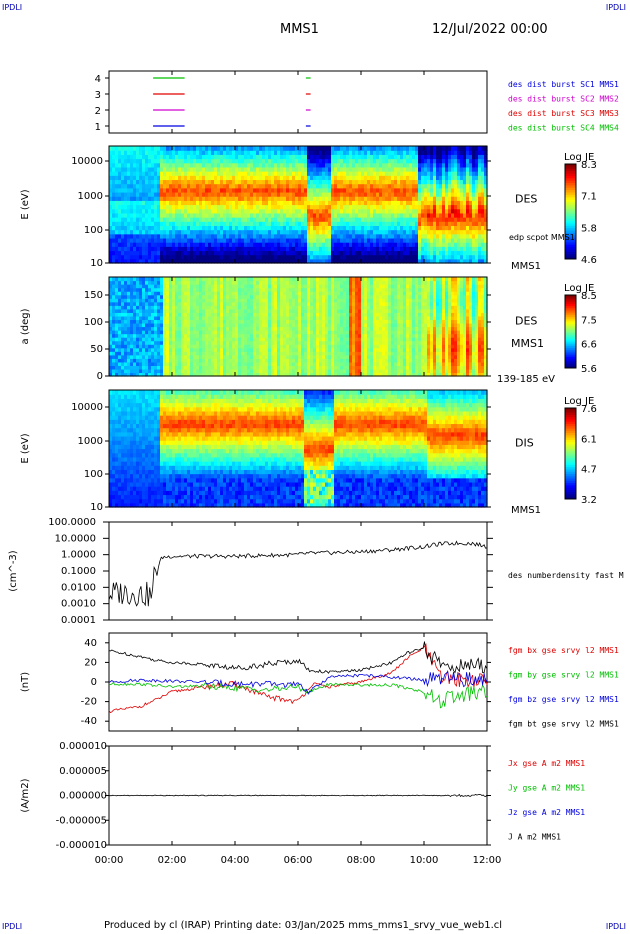 This screenshot has width=630, height=934. I want to click on des-energy-colorbar, so click(570, 212).